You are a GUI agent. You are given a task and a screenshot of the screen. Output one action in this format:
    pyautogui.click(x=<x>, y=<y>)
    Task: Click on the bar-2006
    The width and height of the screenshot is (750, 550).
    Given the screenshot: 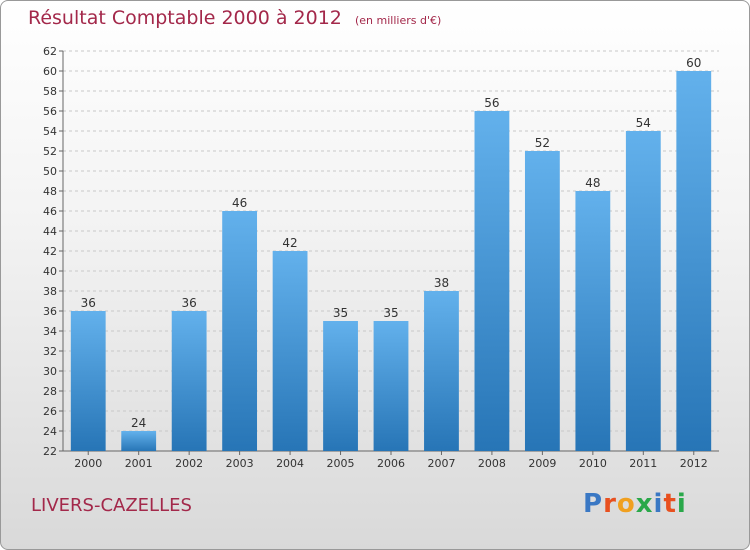 What is the action you would take?
    pyautogui.click(x=391, y=386)
    